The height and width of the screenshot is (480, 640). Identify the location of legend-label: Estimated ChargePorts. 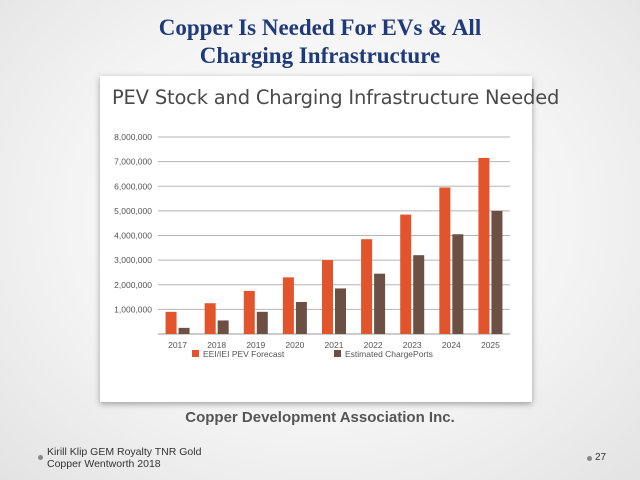
(389, 354).